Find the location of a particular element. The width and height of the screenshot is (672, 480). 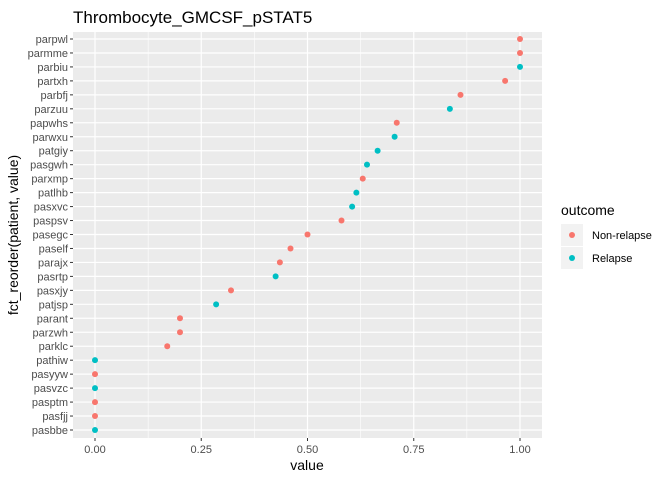

data-point-parwxu is located at coordinates (394, 136).